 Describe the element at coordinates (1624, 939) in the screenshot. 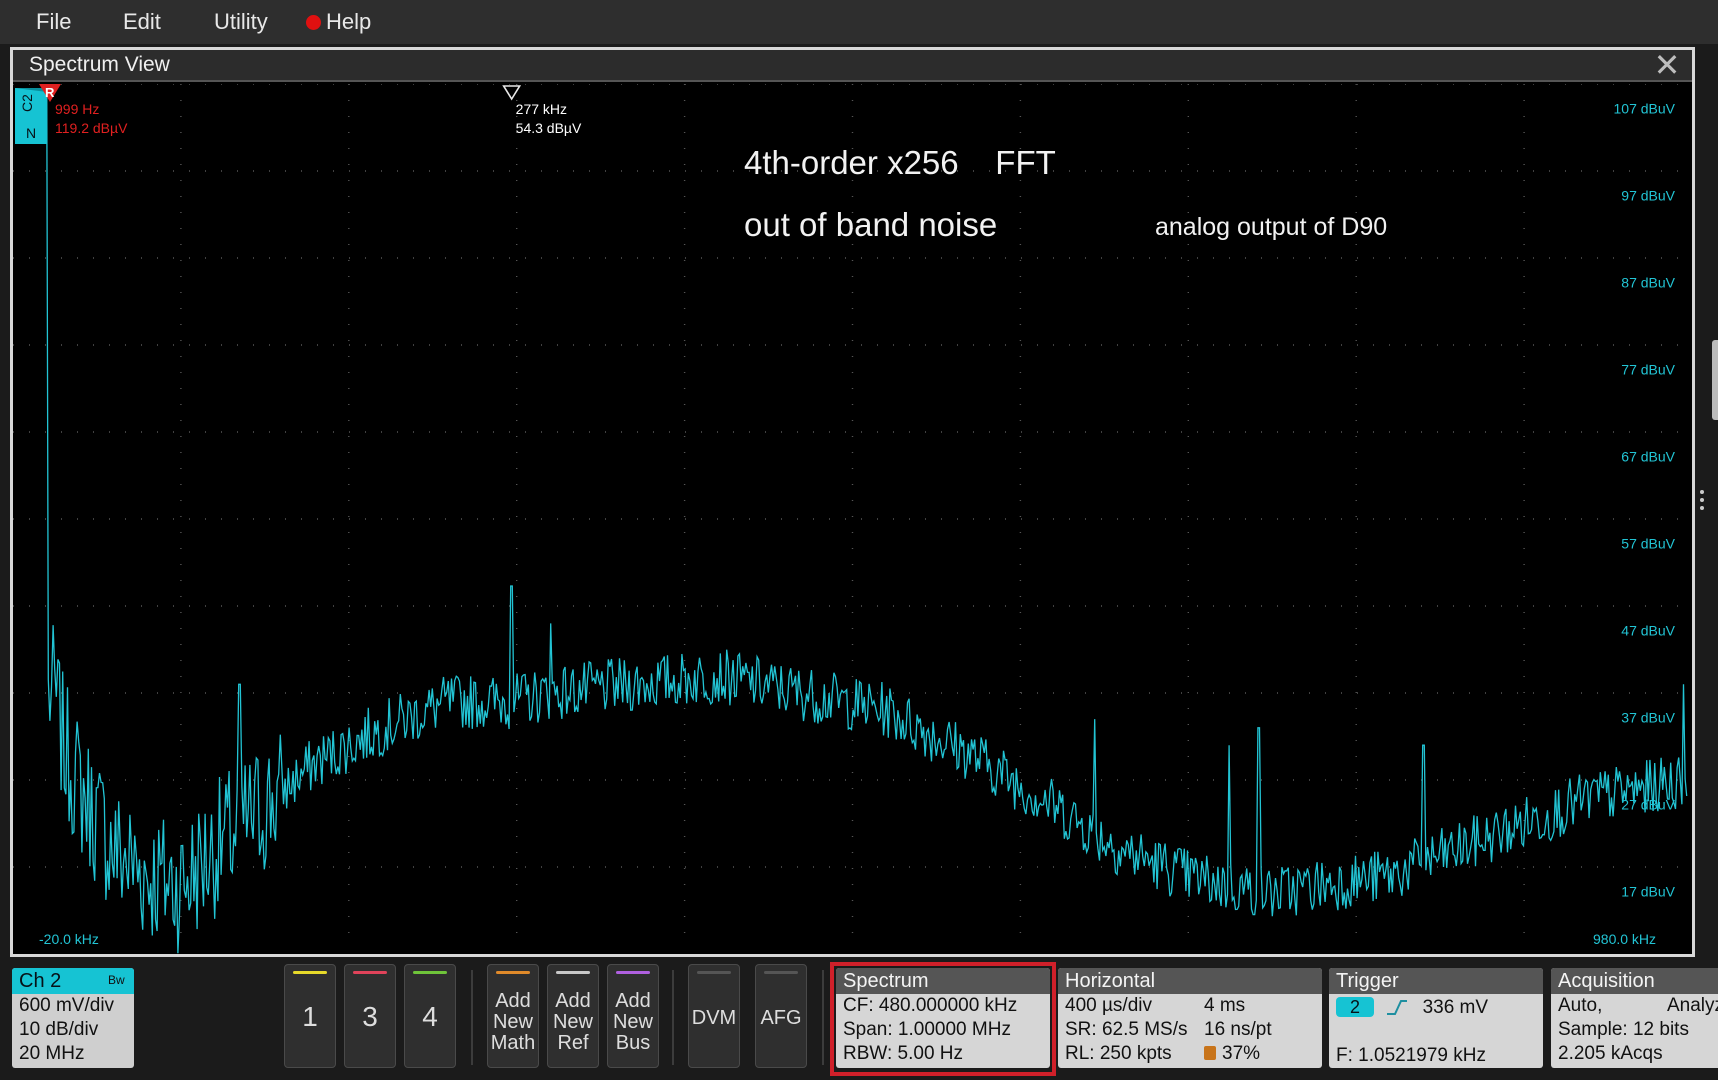

I see `x-axis-max-label: 980.0 kHz` at that location.